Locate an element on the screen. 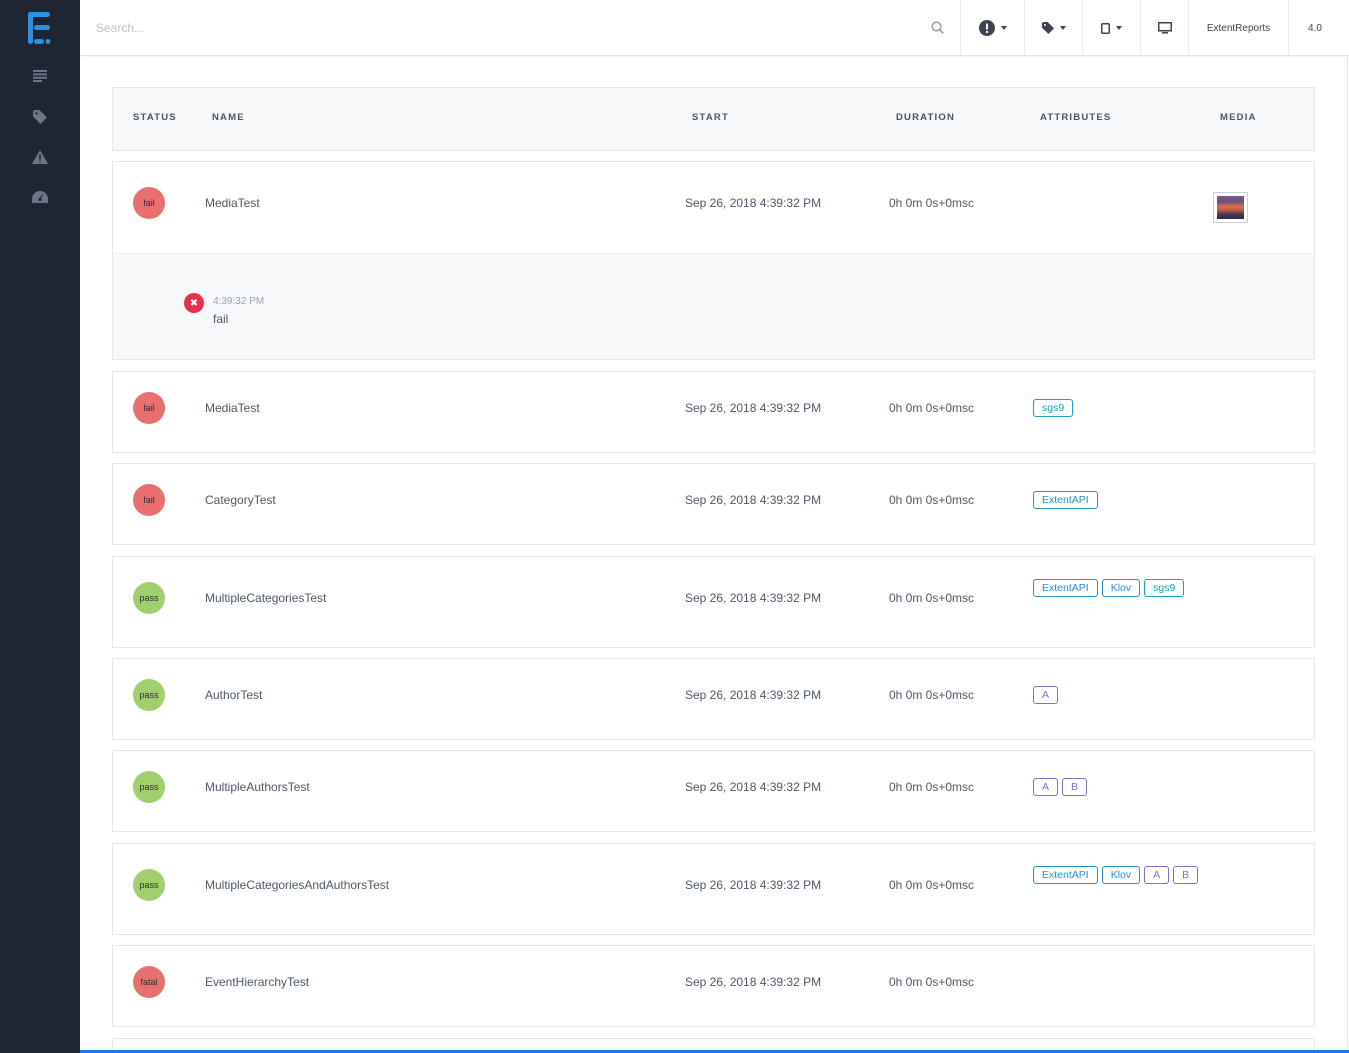 The image size is (1349, 1053). sidebar is located at coordinates (40, 526).